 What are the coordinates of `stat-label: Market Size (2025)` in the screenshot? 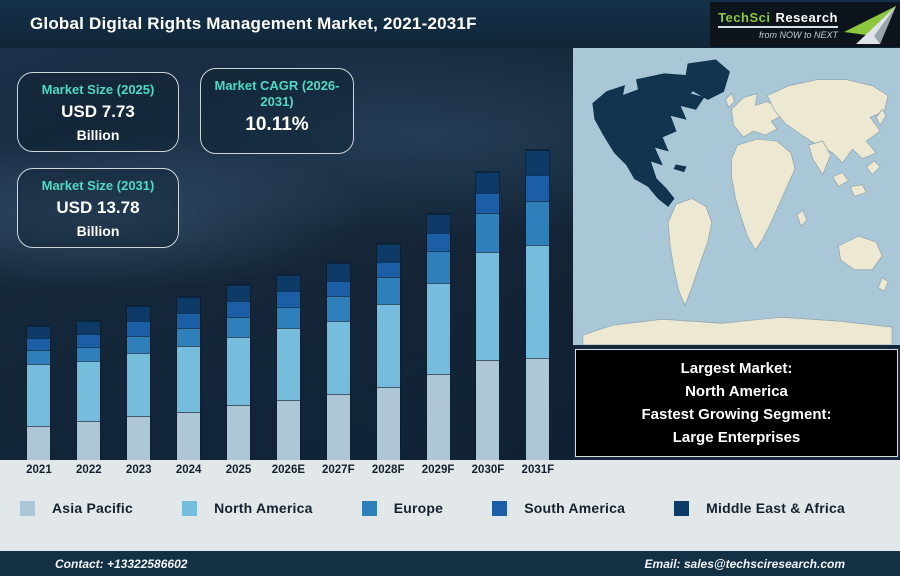 It's located at (98, 89).